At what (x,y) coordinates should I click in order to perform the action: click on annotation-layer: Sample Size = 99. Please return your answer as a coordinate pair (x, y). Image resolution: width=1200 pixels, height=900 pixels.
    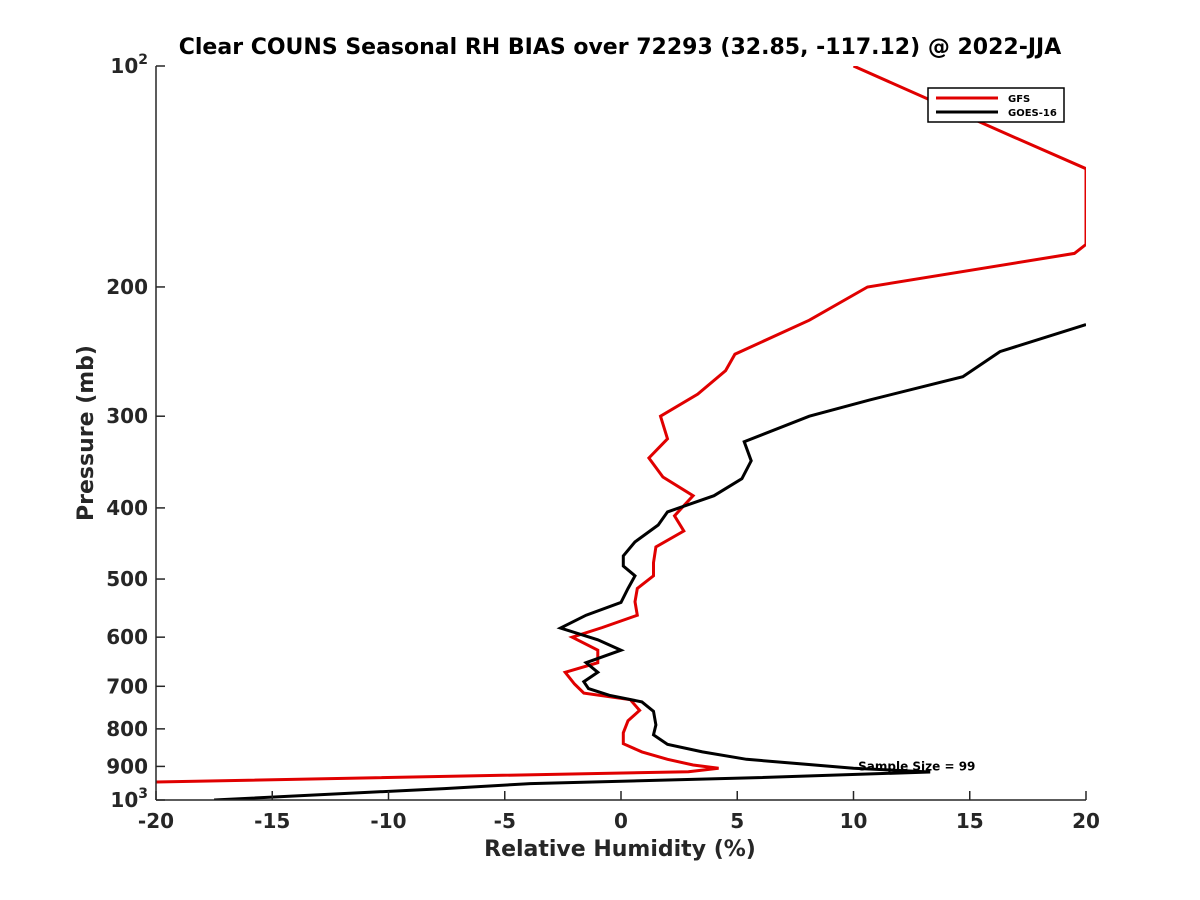
    Looking at the image, I should click on (916, 766).